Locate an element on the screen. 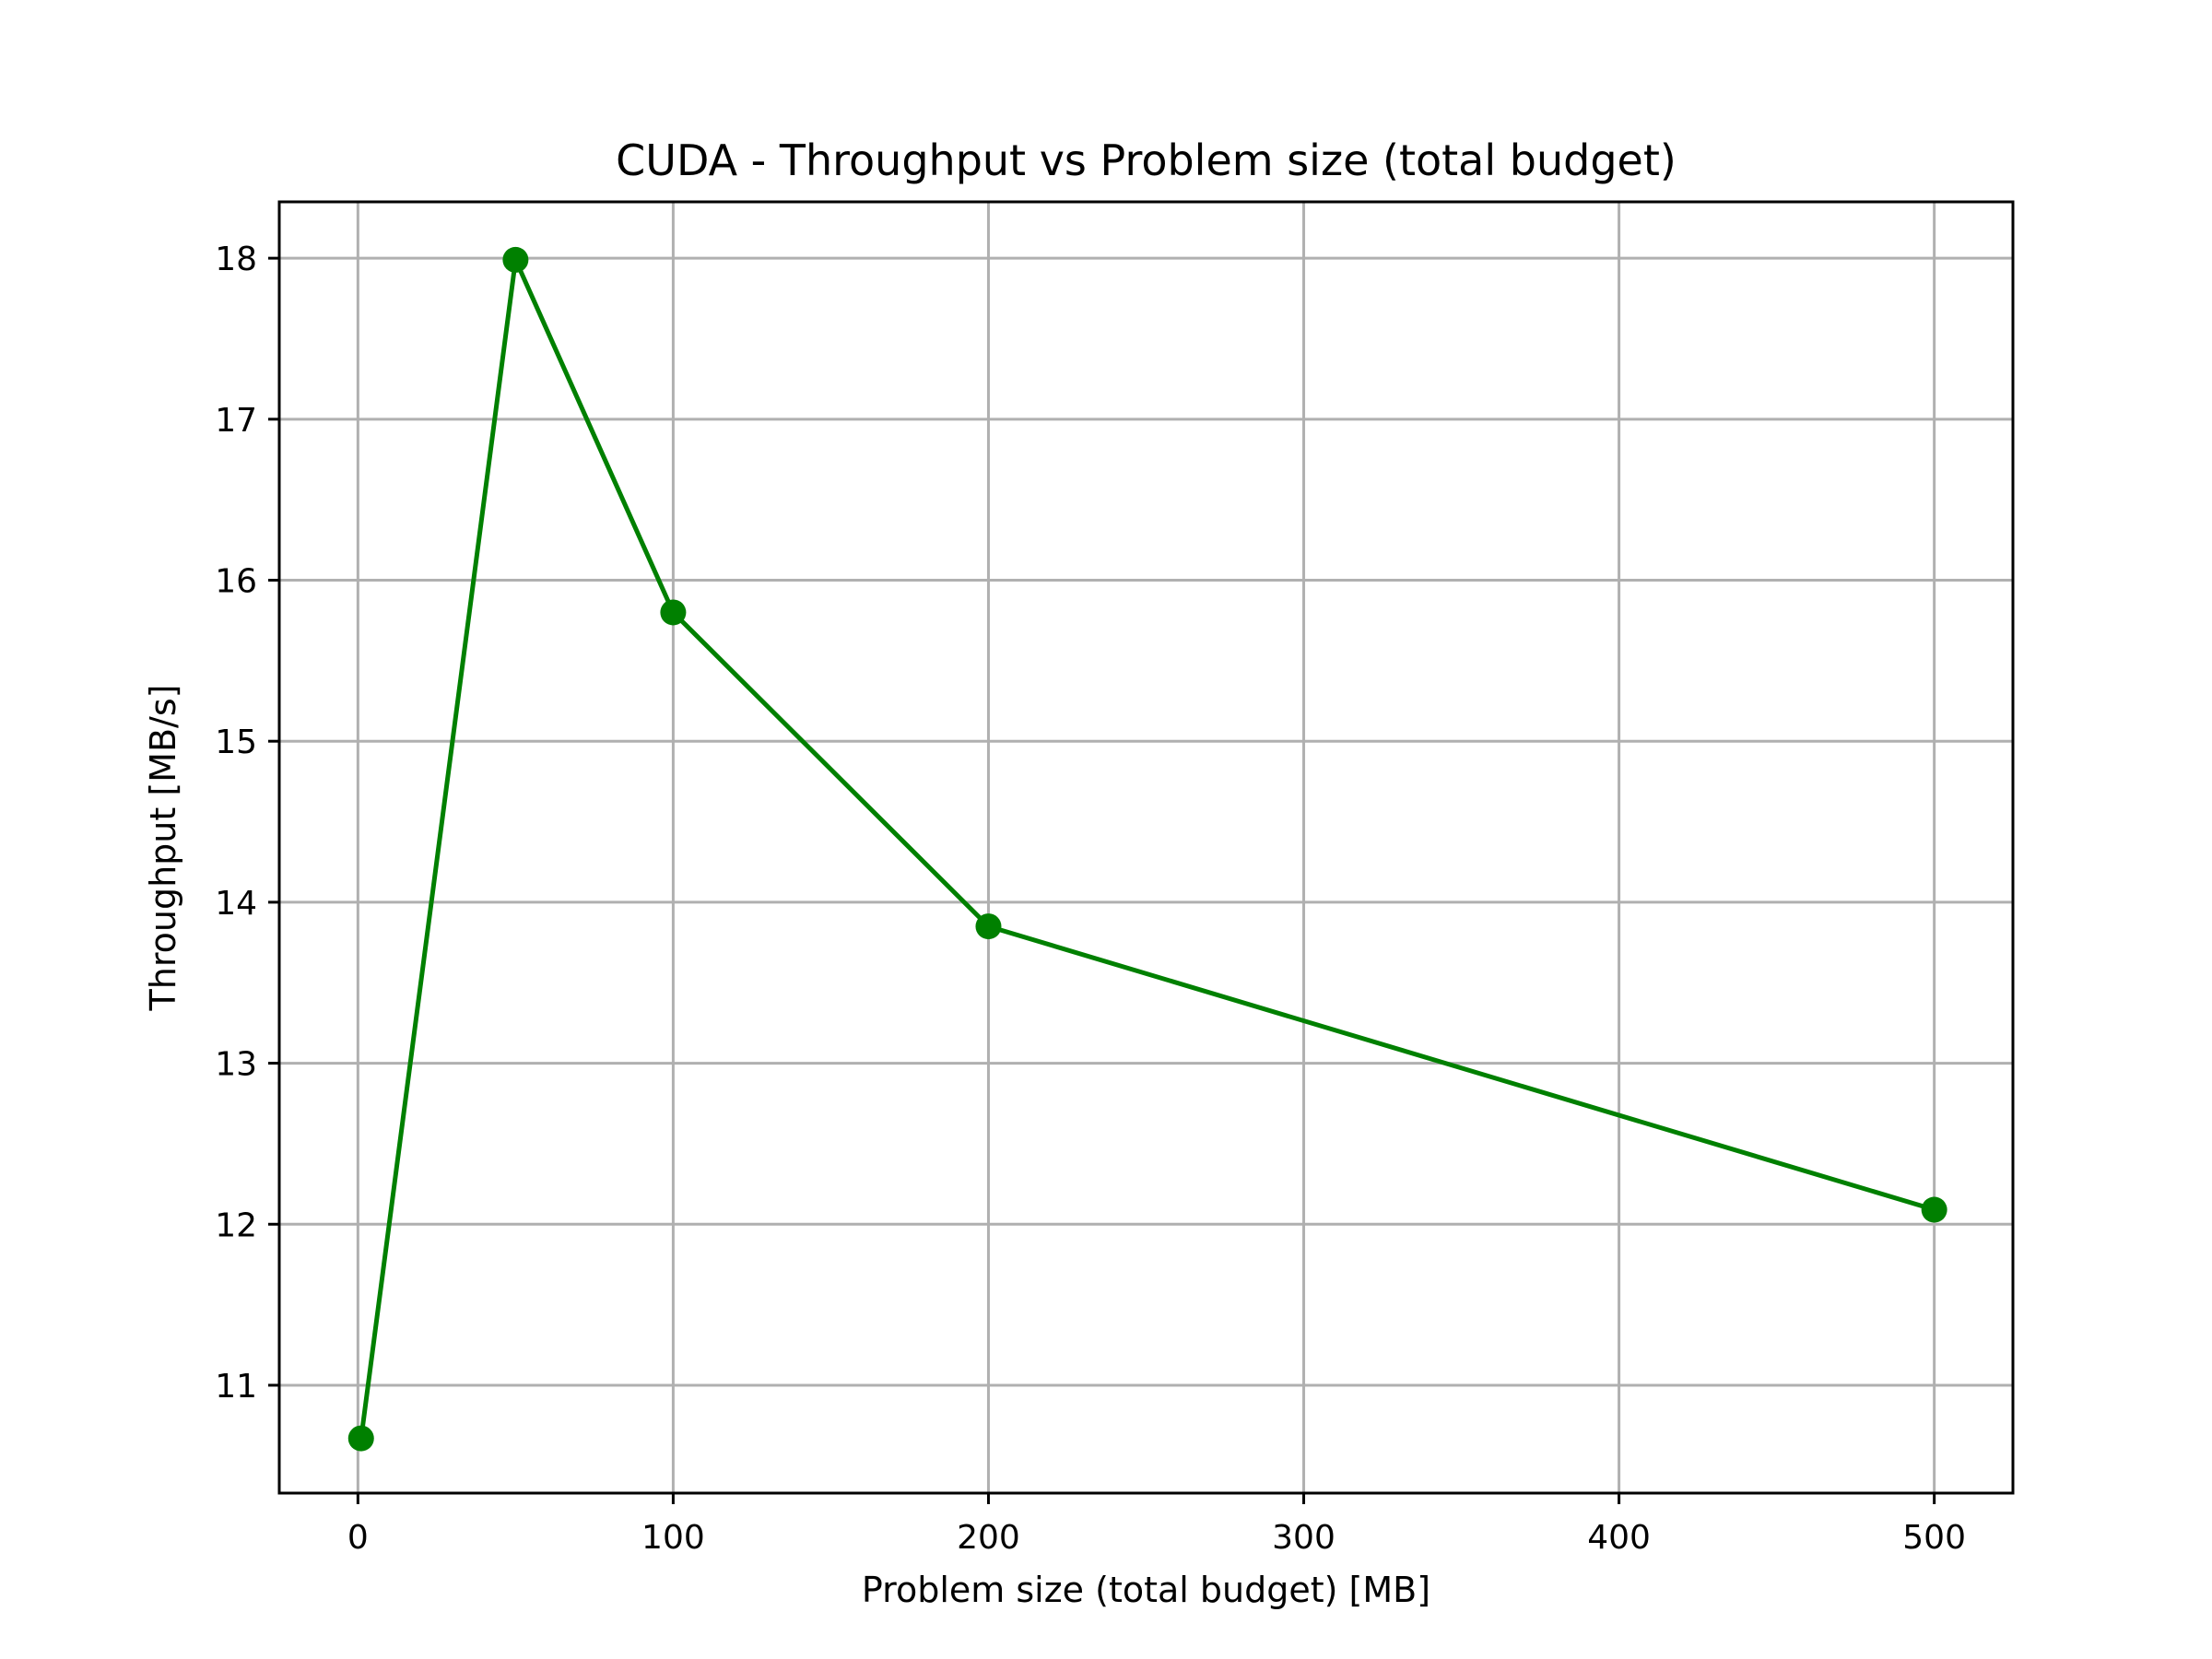  x-tick-label: 300 is located at coordinates (1303, 1538).